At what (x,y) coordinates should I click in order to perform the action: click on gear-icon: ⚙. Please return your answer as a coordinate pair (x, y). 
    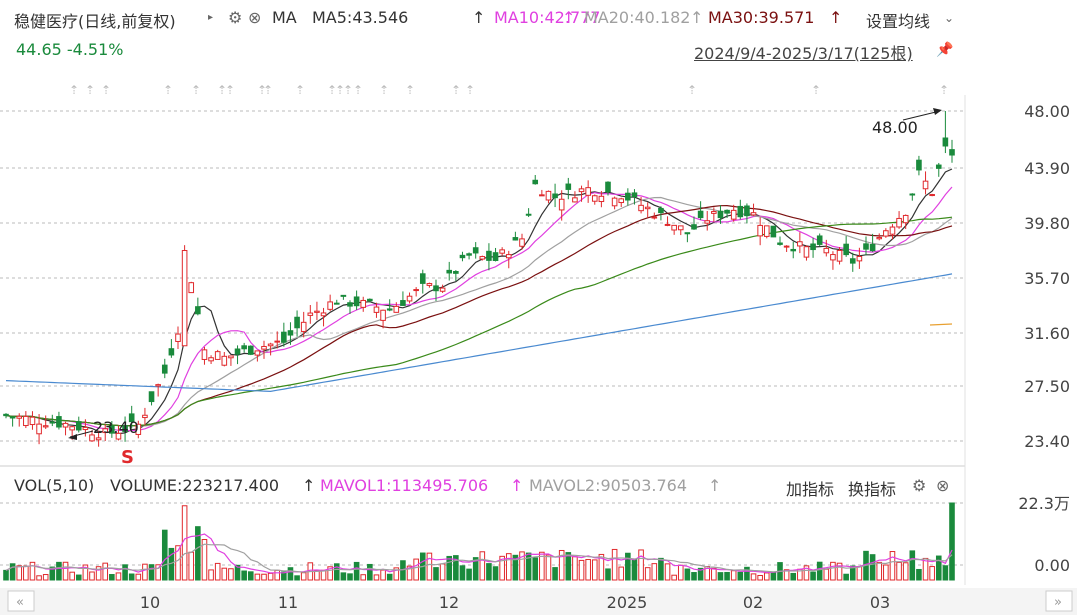
    Looking at the image, I should click on (235, 17).